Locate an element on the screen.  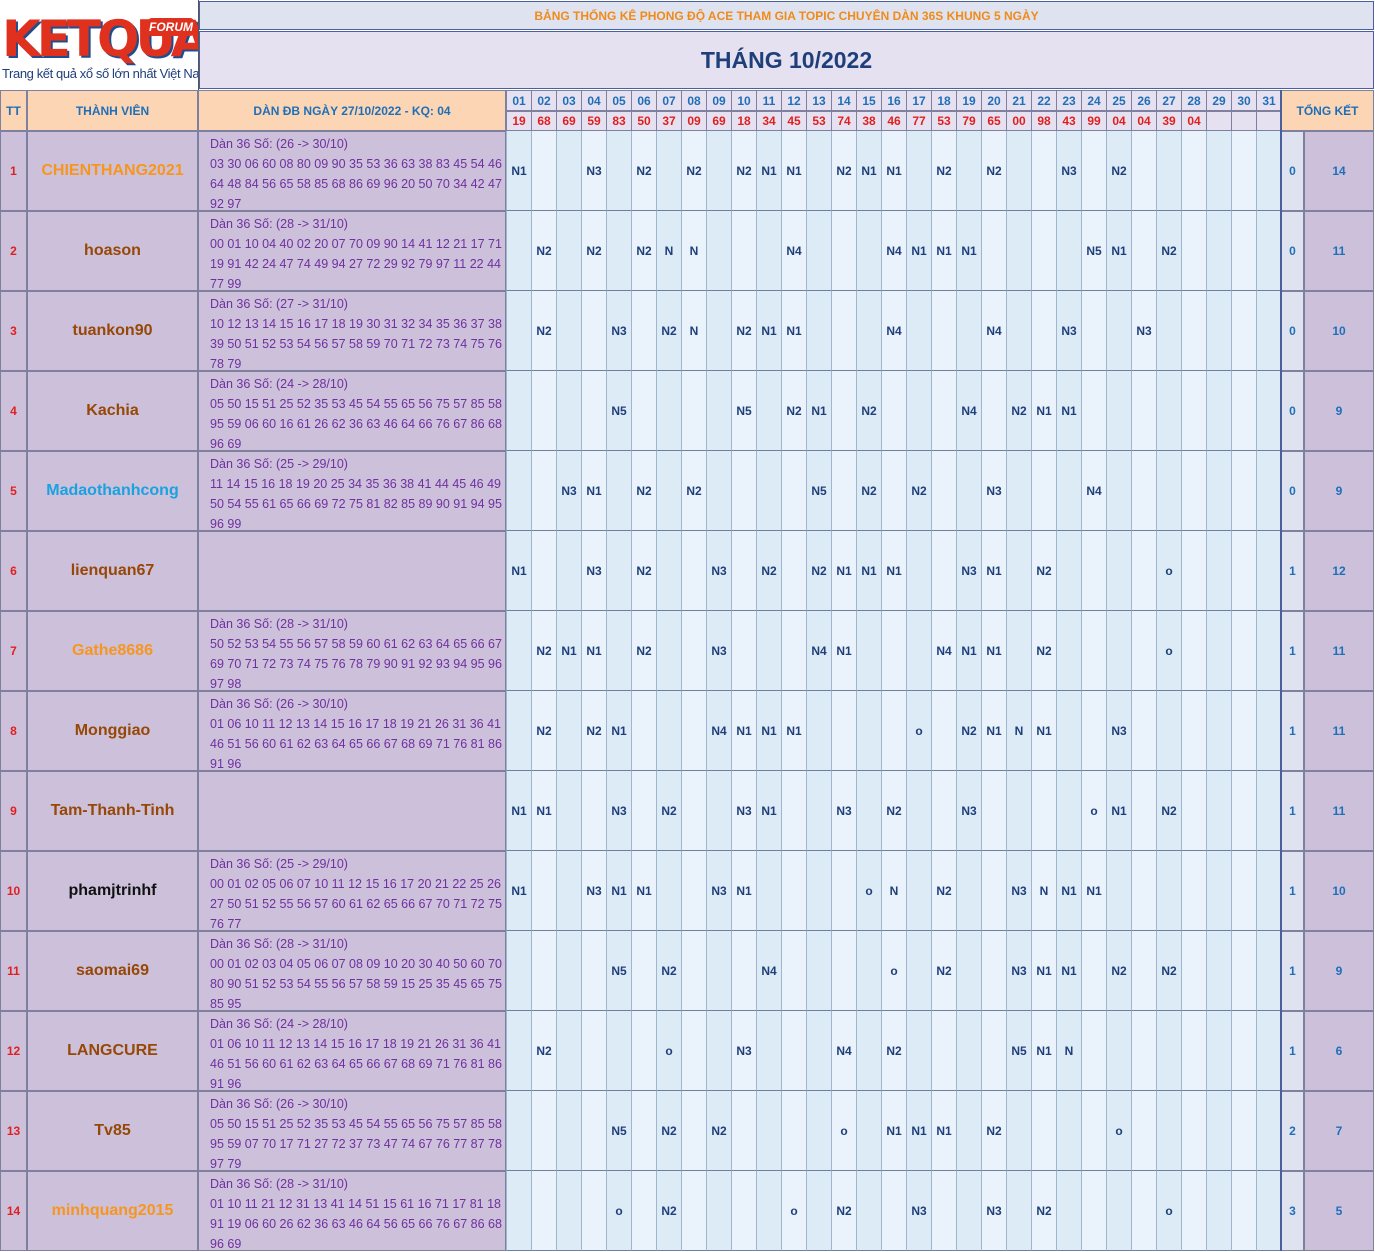
day-result: 19 is located at coordinates (518, 121).